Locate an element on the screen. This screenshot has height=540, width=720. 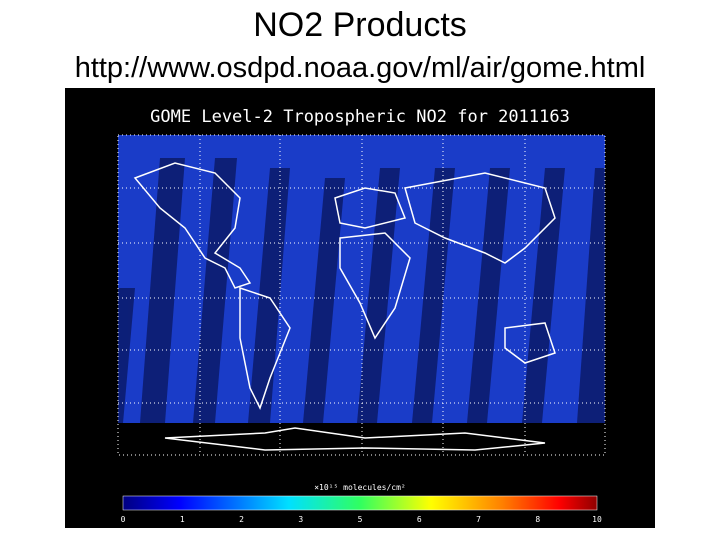
colorbar-tick-label: 0 is located at coordinates (123, 519).